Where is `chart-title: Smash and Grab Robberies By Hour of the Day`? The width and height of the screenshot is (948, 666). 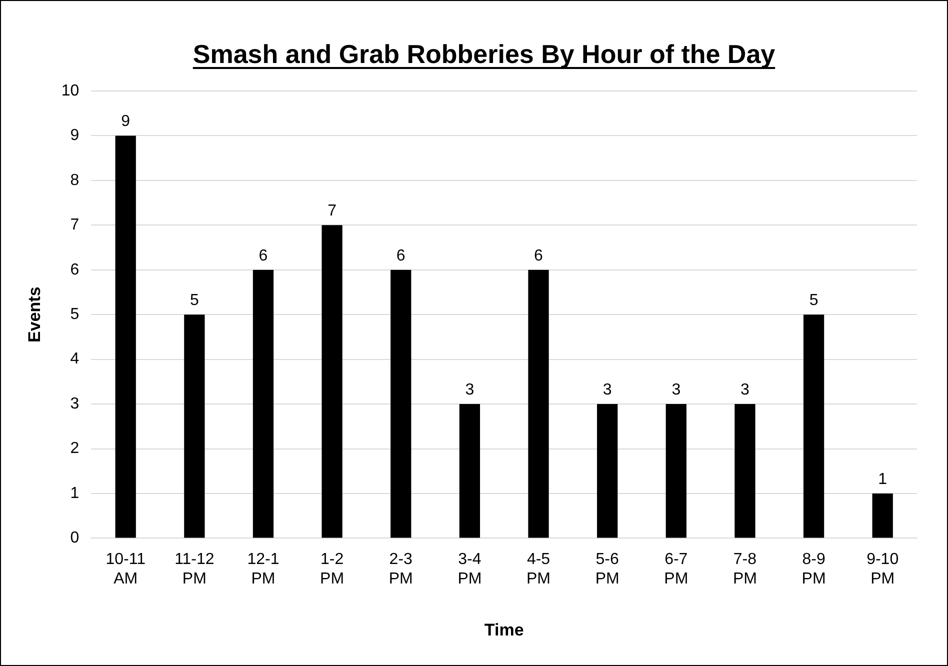 chart-title: Smash and Grab Robberies By Hour of the Day is located at coordinates (484, 54).